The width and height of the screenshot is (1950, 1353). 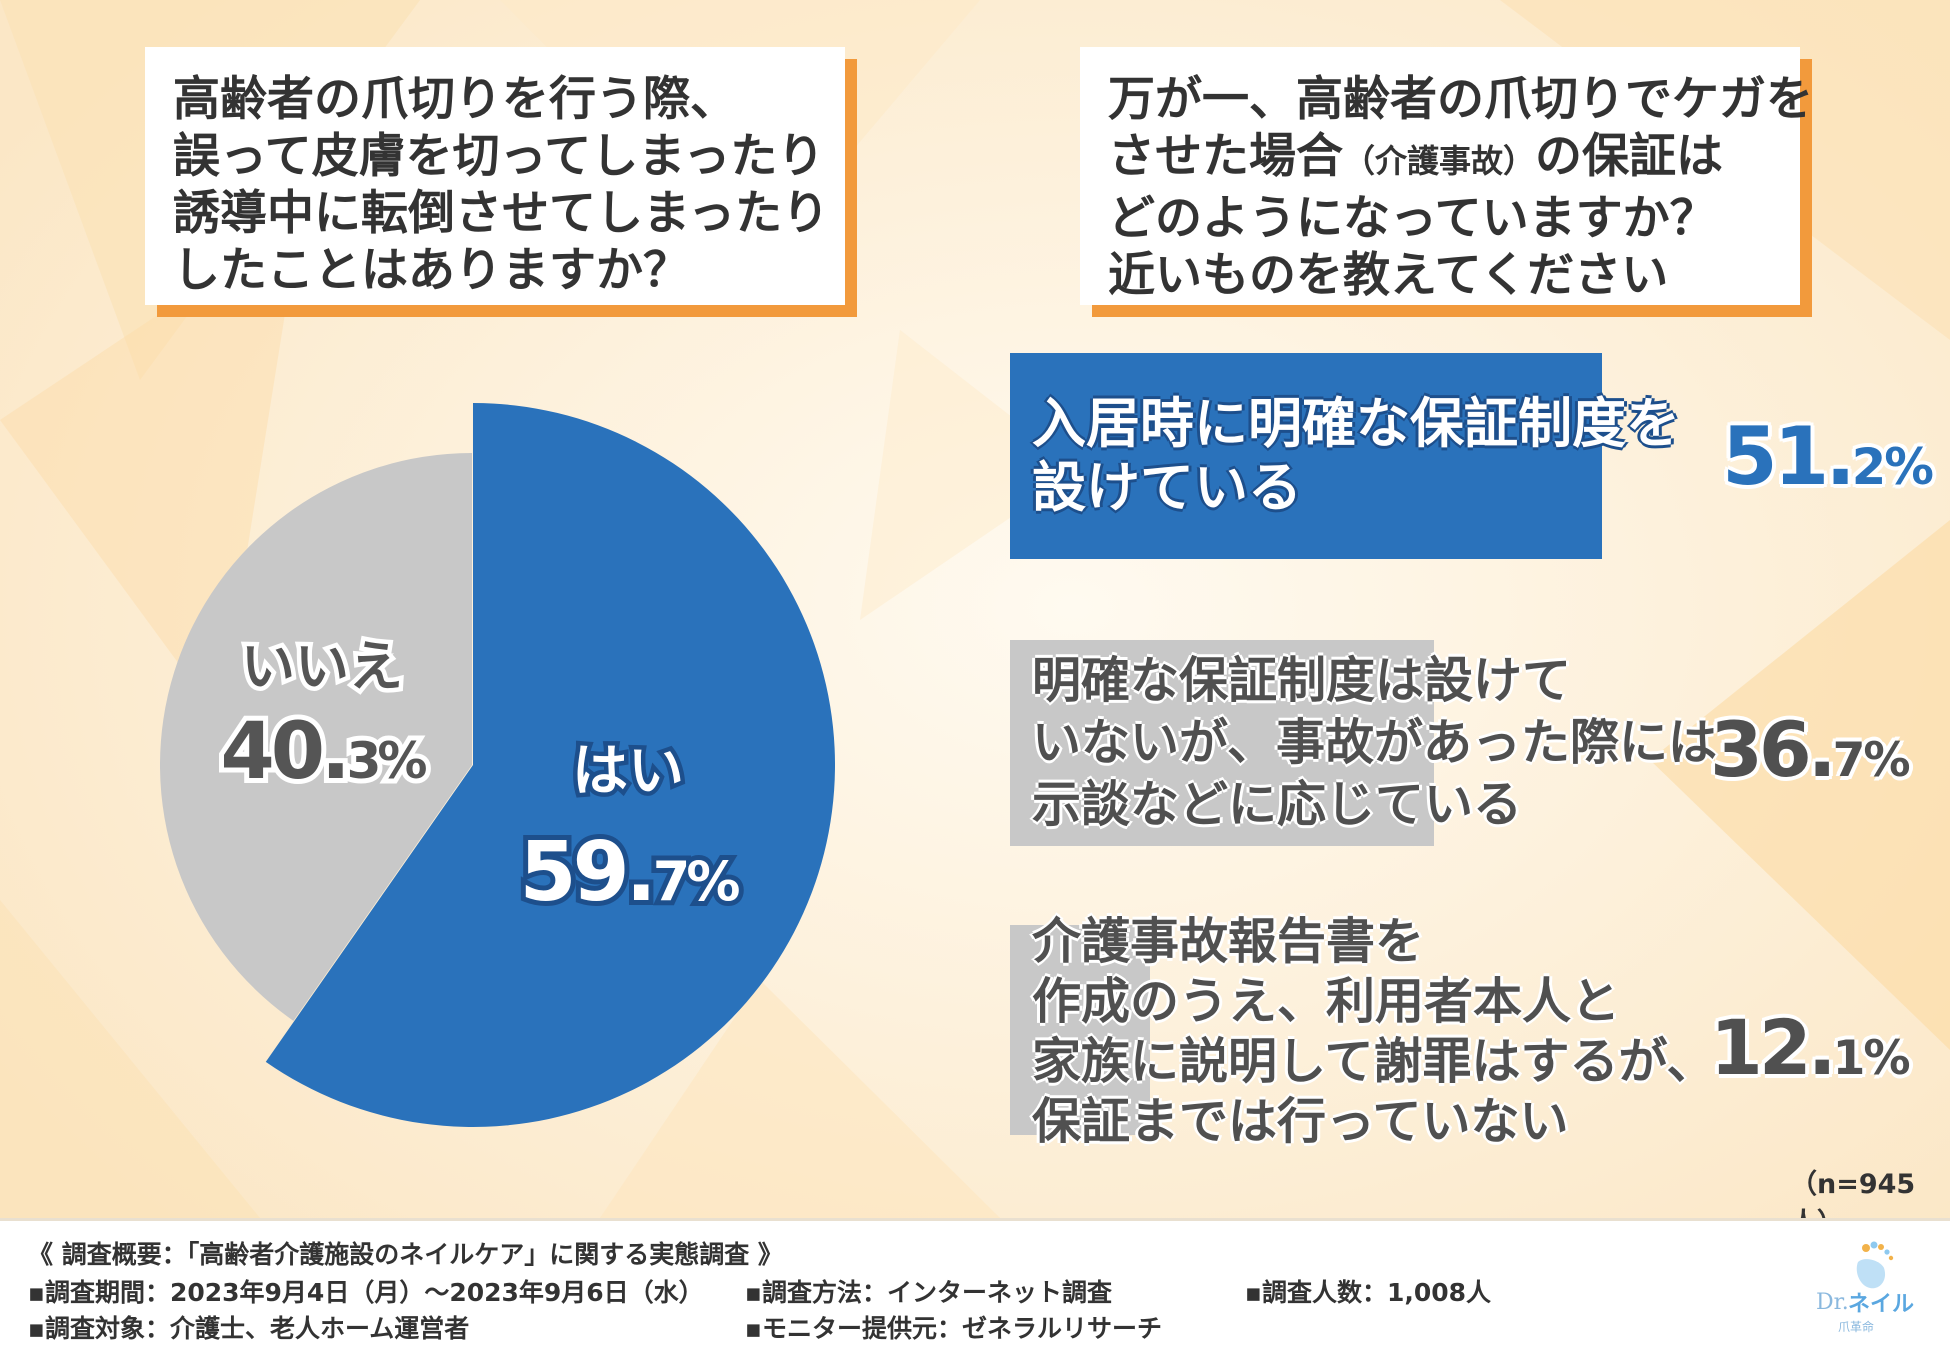 What do you see at coordinates (928, 1292) in the screenshot?
I see `survey-method: ▪調査方法：インターネット調査` at bounding box center [928, 1292].